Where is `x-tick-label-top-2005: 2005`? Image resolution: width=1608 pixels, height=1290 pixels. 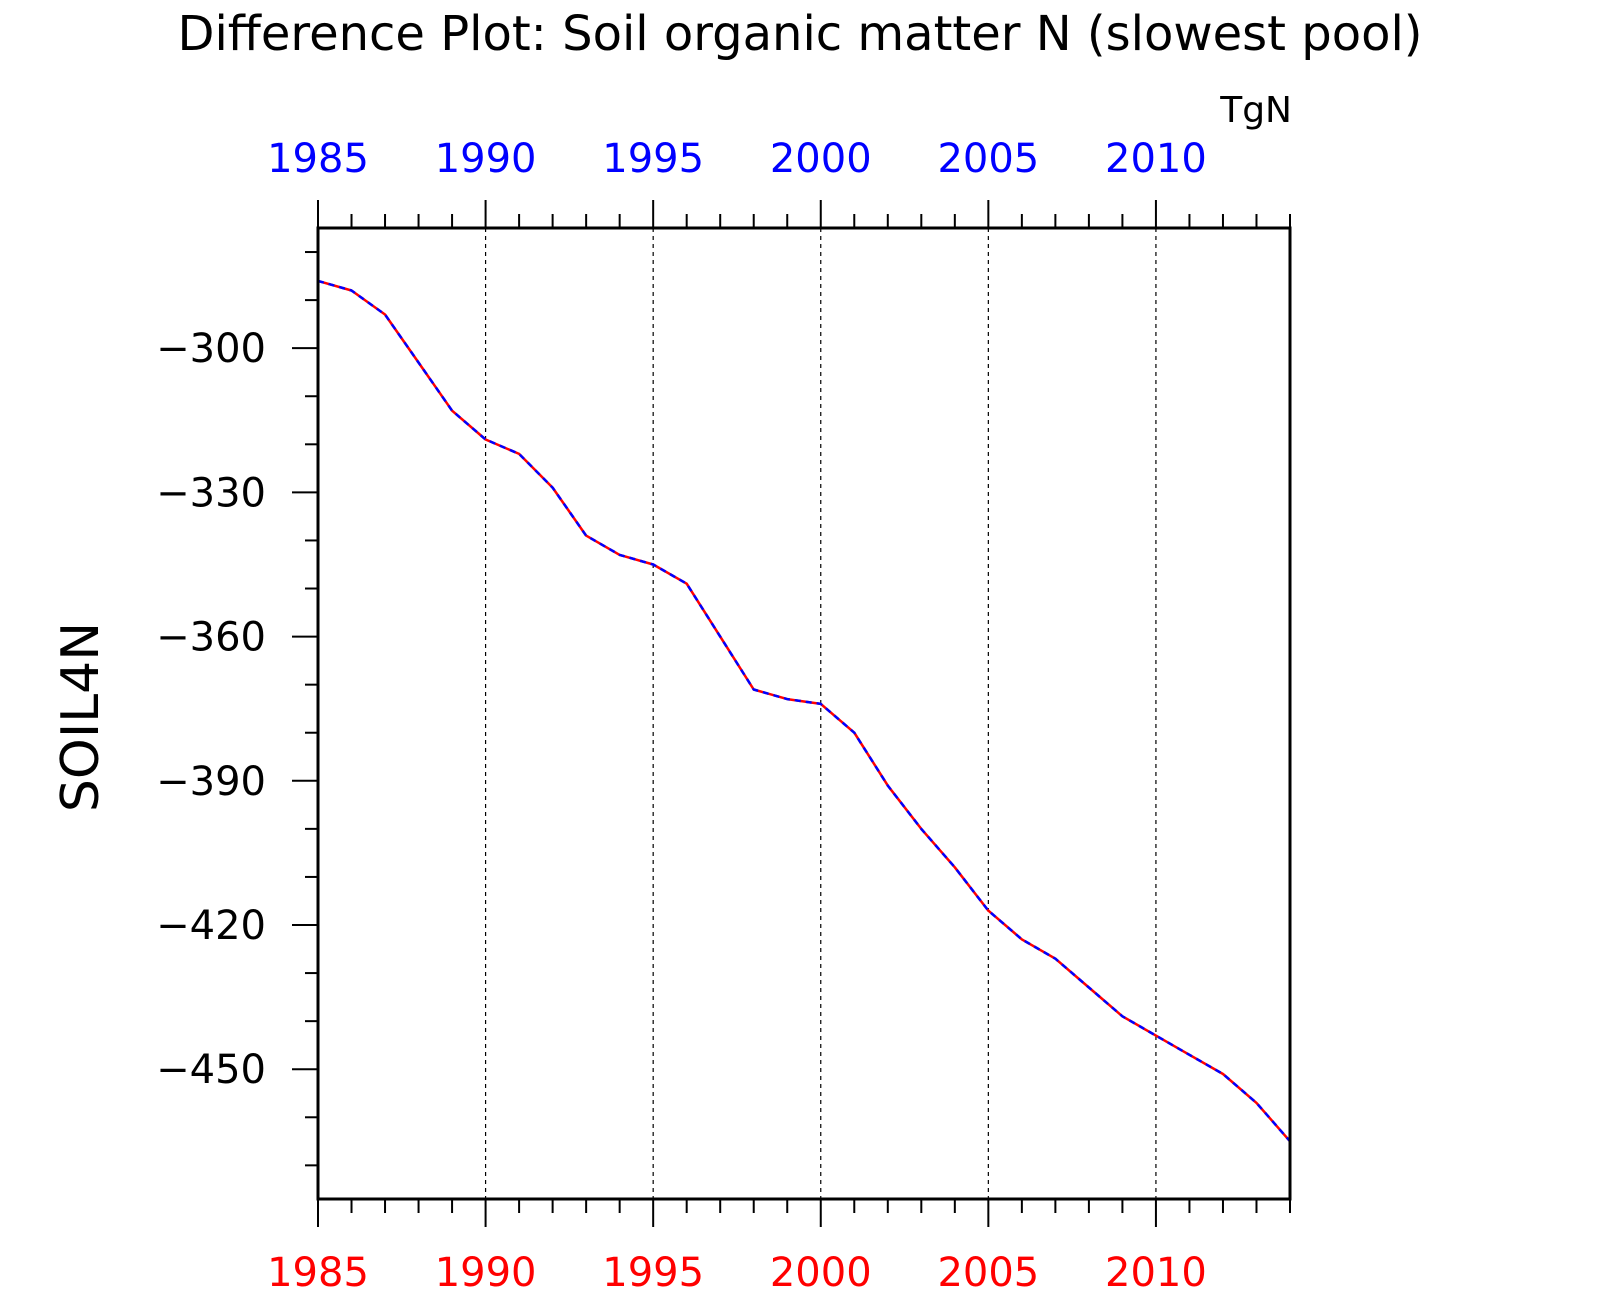 x-tick-label-top-2005: 2005 is located at coordinates (988, 159).